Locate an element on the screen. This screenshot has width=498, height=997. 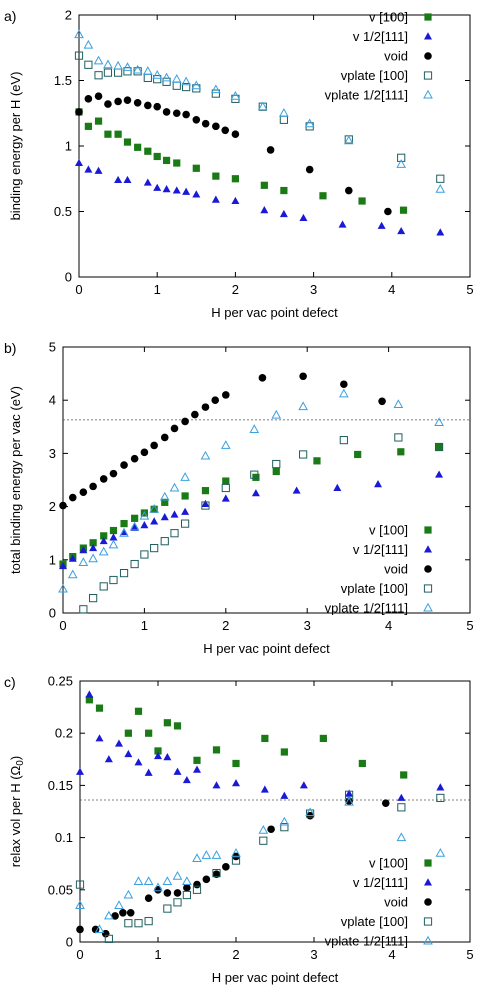
x-tick-label: 1 is located at coordinates (144, 625).